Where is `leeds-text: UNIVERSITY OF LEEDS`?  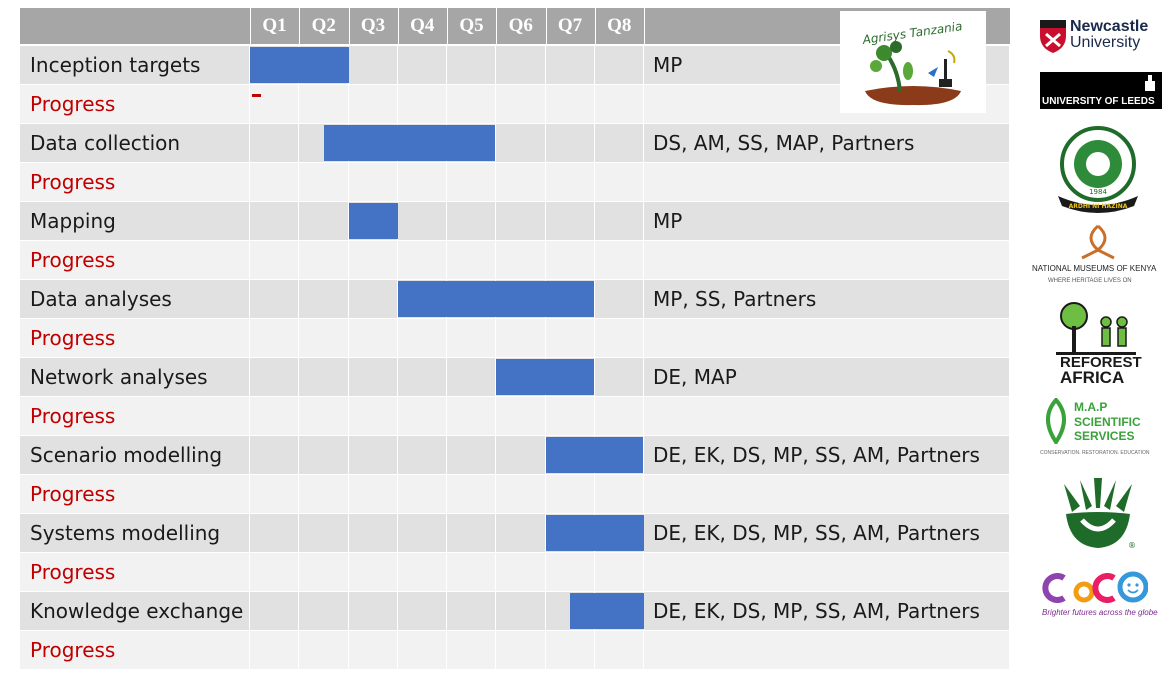 leeds-text: UNIVERSITY OF LEEDS is located at coordinates (1098, 101).